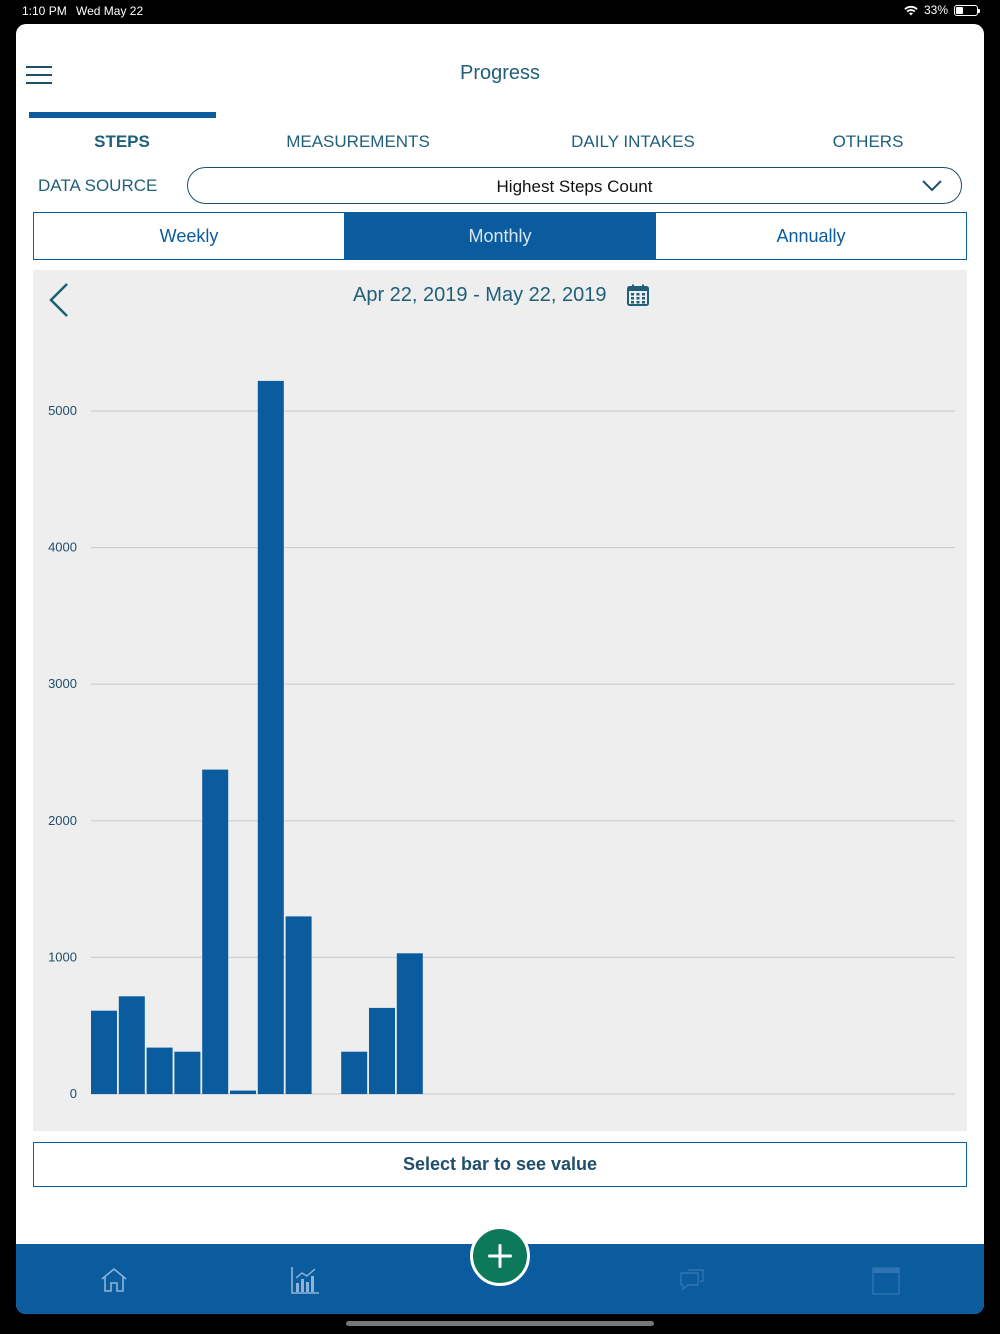 The height and width of the screenshot is (1334, 1000). What do you see at coordinates (500, 11) in the screenshot?
I see `status-bar: 1:10 PM Wed May 22 33%` at bounding box center [500, 11].